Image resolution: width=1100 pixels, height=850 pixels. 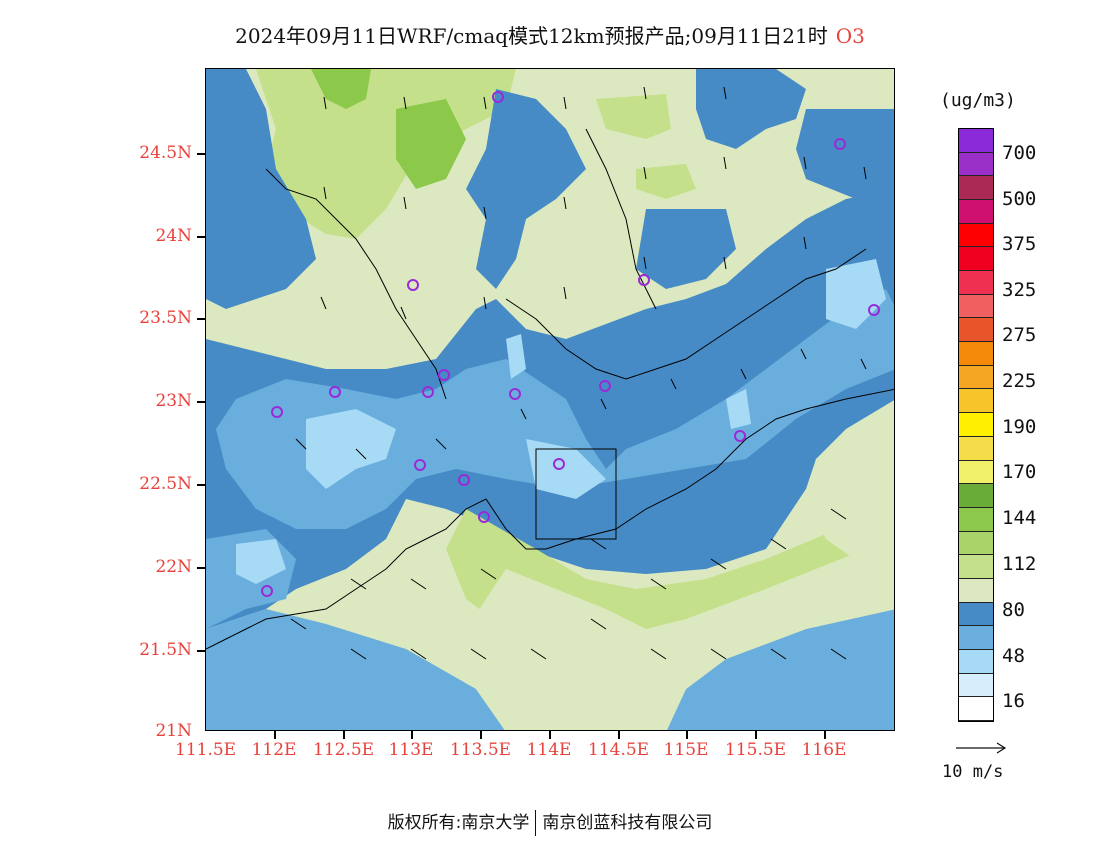 What do you see at coordinates (780, 669) in the screenshot?
I see `region-mid-se` at bounding box center [780, 669].